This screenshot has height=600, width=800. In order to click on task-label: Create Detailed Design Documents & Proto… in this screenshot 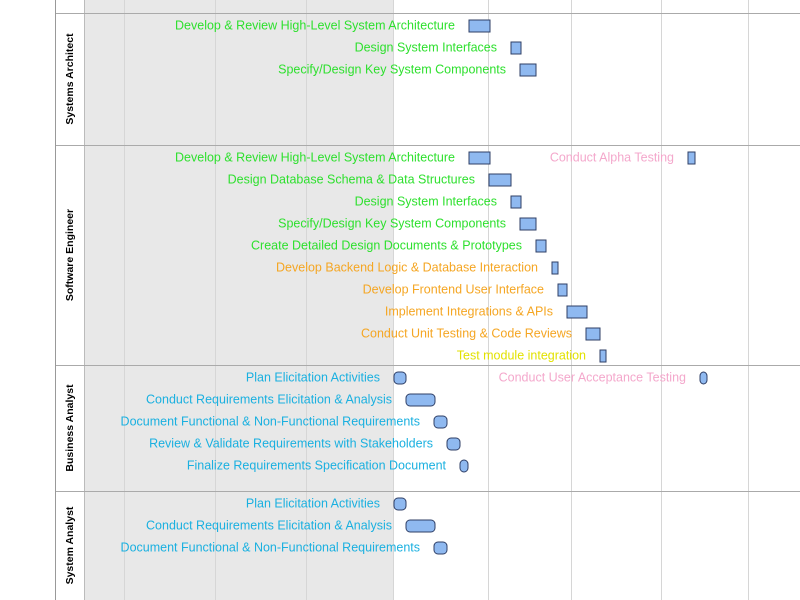, I will do `click(386, 245)`.